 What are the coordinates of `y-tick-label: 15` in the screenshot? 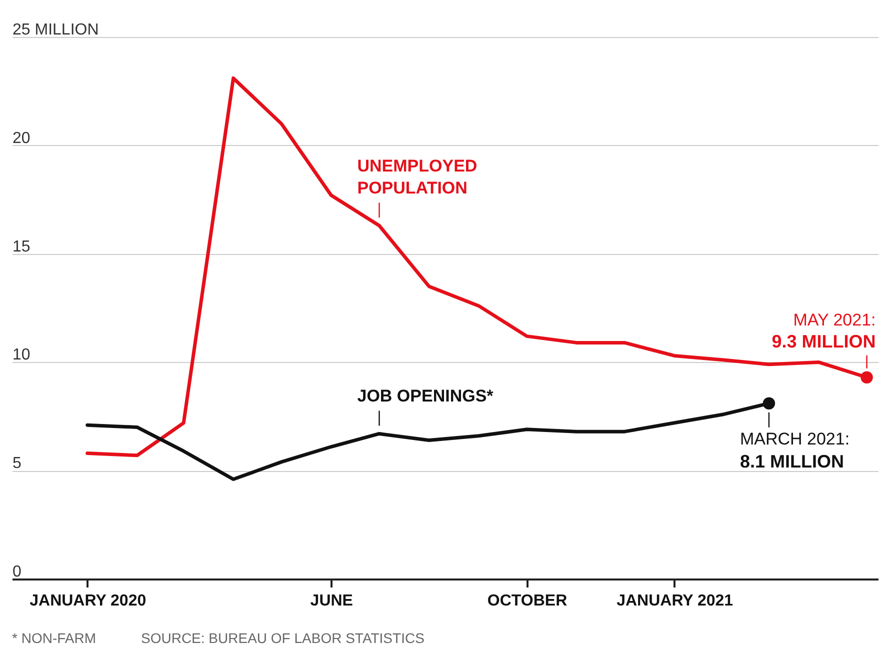 It's located at (21, 247).